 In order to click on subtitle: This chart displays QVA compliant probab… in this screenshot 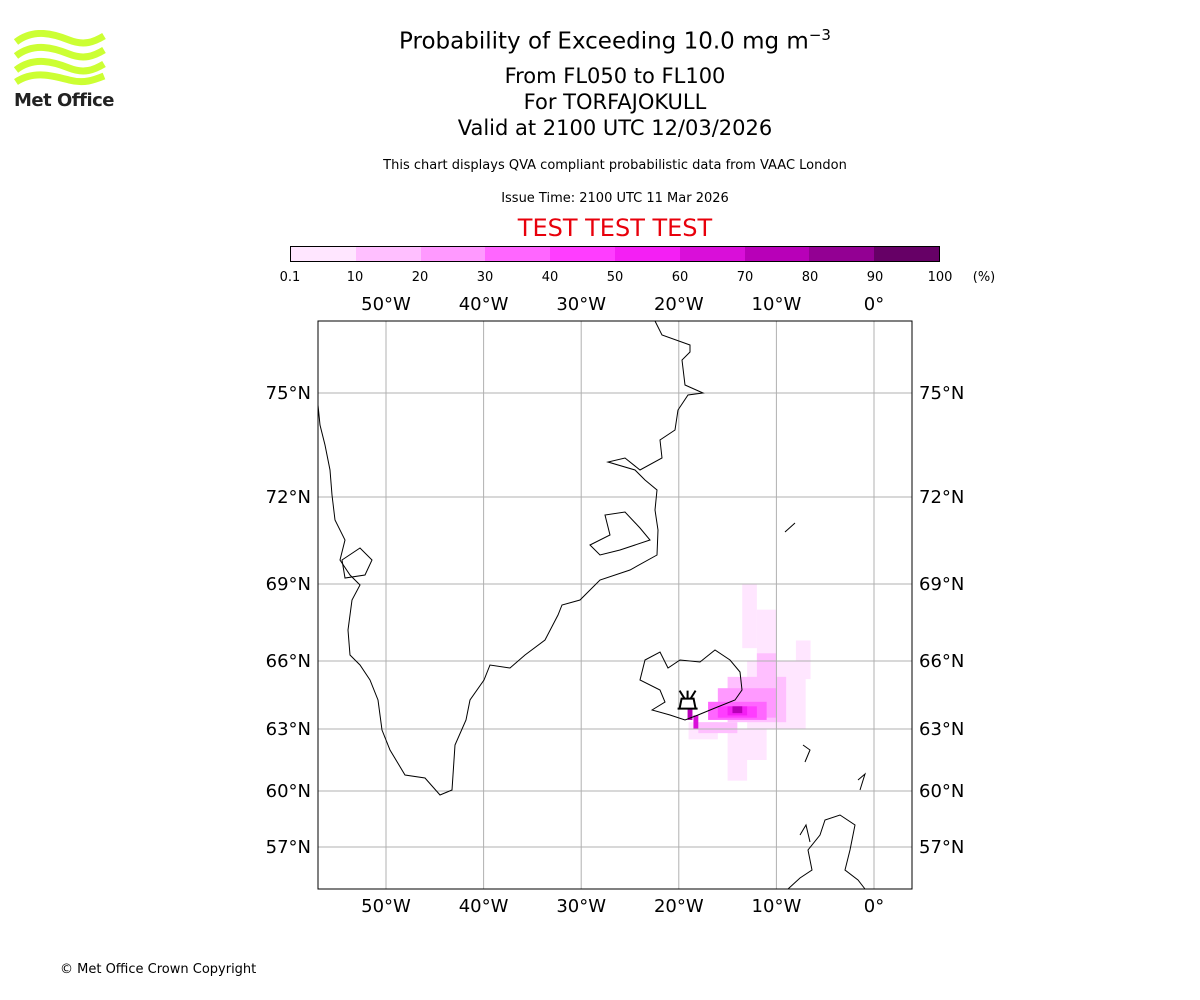, I will do `click(615, 165)`.